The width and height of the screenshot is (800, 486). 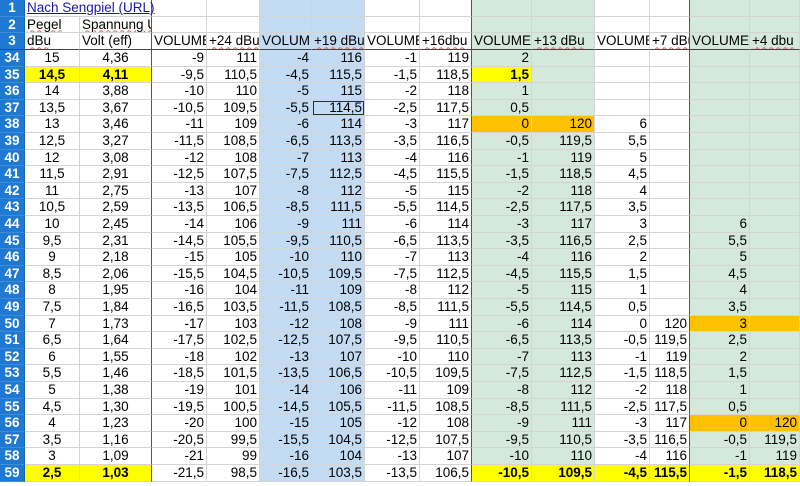 What do you see at coordinates (775, 456) in the screenshot?
I see `cell-dbu-4: 119` at bounding box center [775, 456].